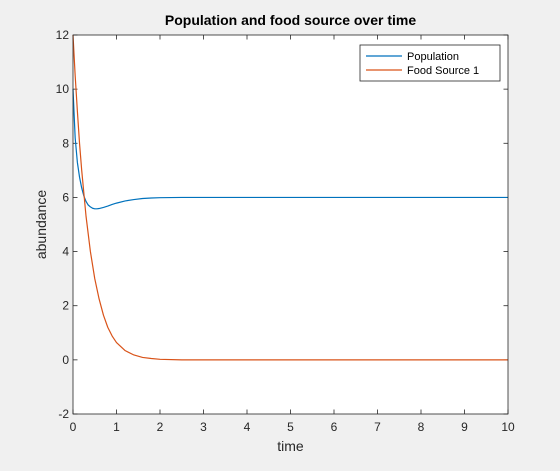  What do you see at coordinates (63, 35) in the screenshot?
I see `y-tick-label: 12` at bounding box center [63, 35].